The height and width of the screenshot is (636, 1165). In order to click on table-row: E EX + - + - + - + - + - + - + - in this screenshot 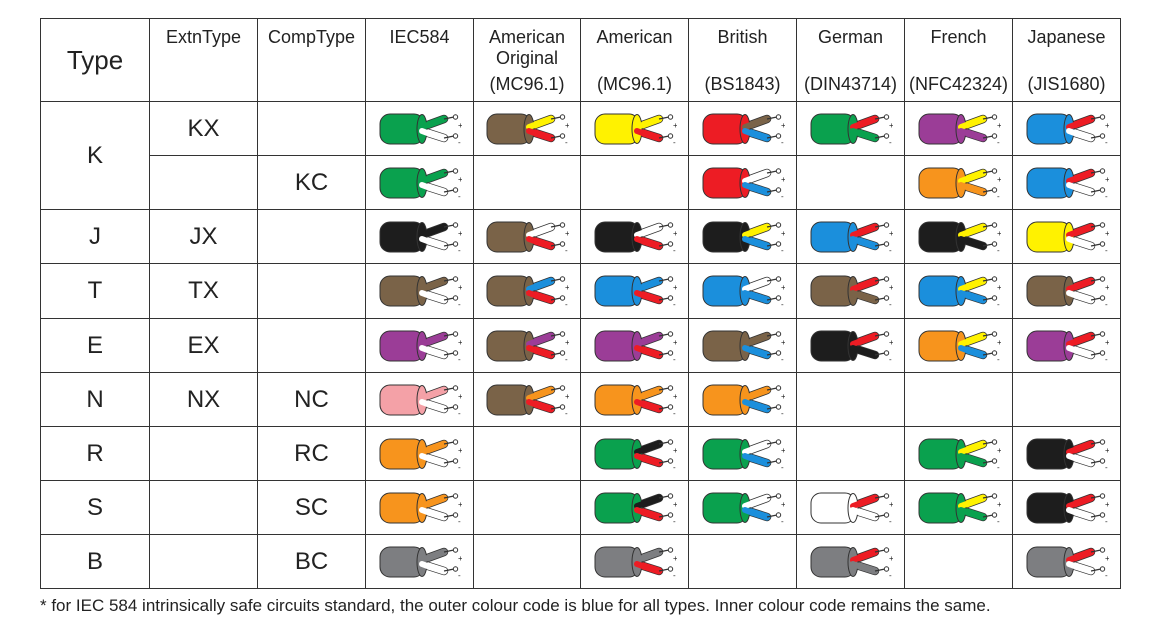, I will do `click(580, 345)`.